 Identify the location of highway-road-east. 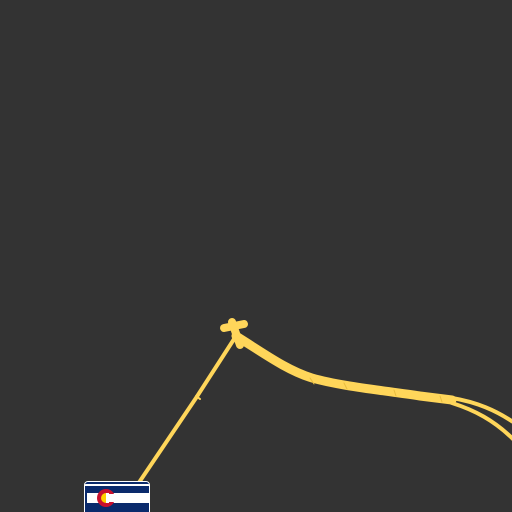
(344, 368).